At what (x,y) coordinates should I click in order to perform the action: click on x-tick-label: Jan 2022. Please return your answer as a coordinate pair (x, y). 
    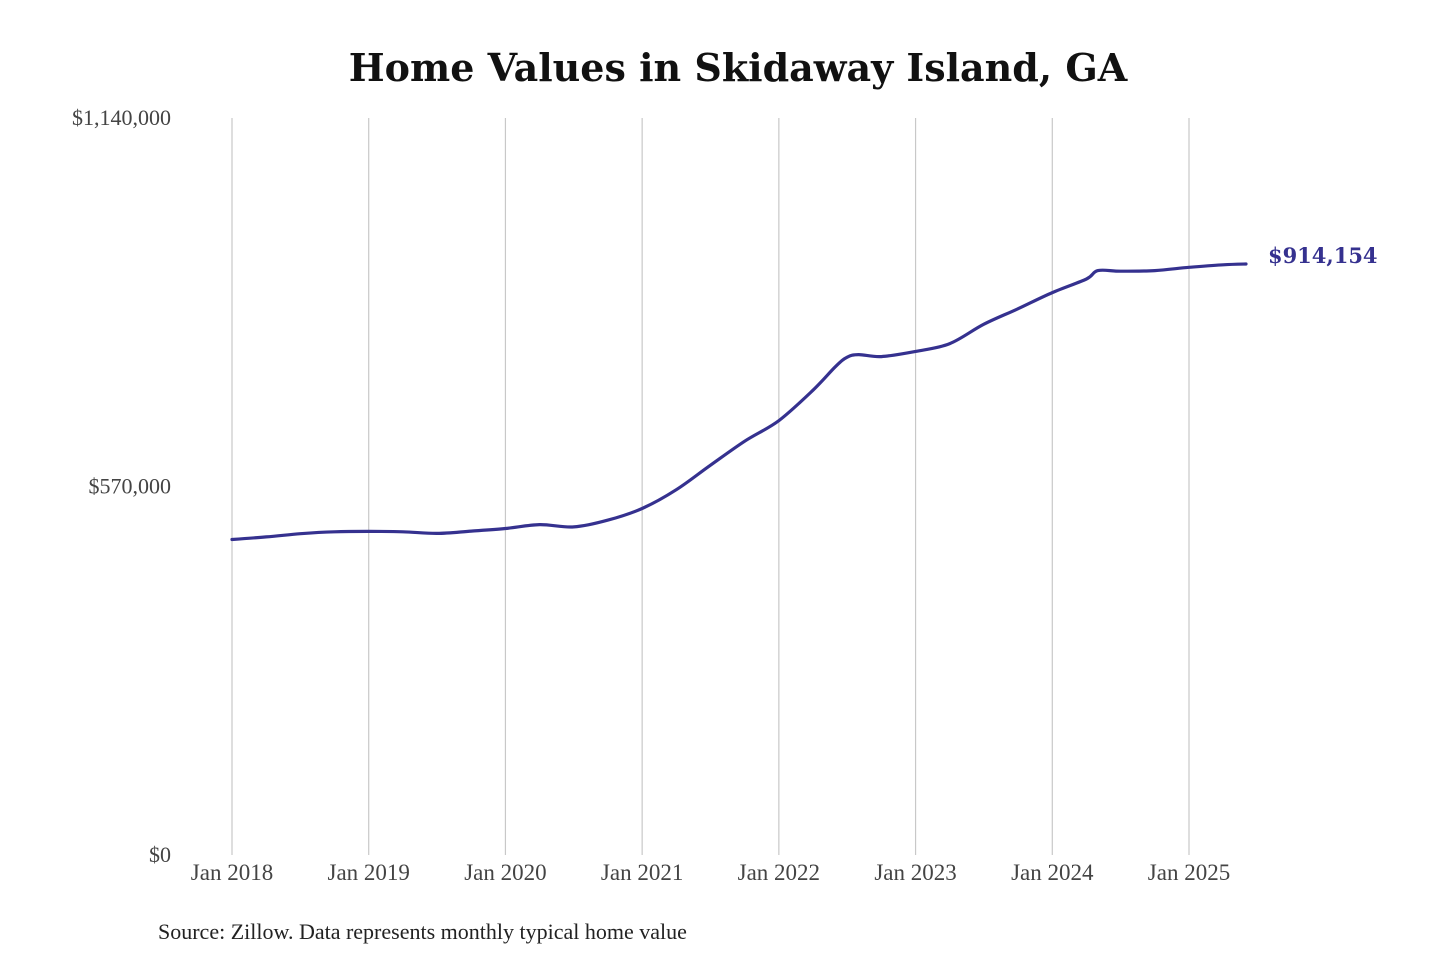
    Looking at the image, I should click on (779, 872).